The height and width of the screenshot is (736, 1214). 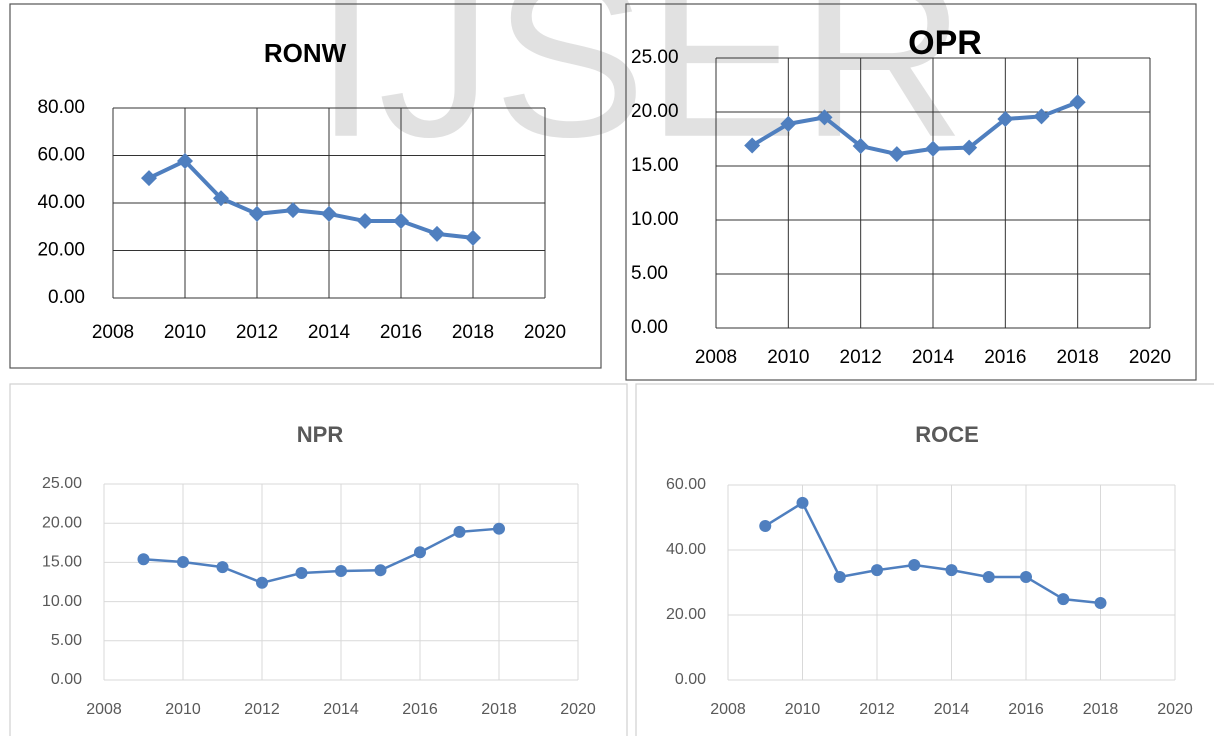 I want to click on chart-title: ROCE, so click(x=947, y=434).